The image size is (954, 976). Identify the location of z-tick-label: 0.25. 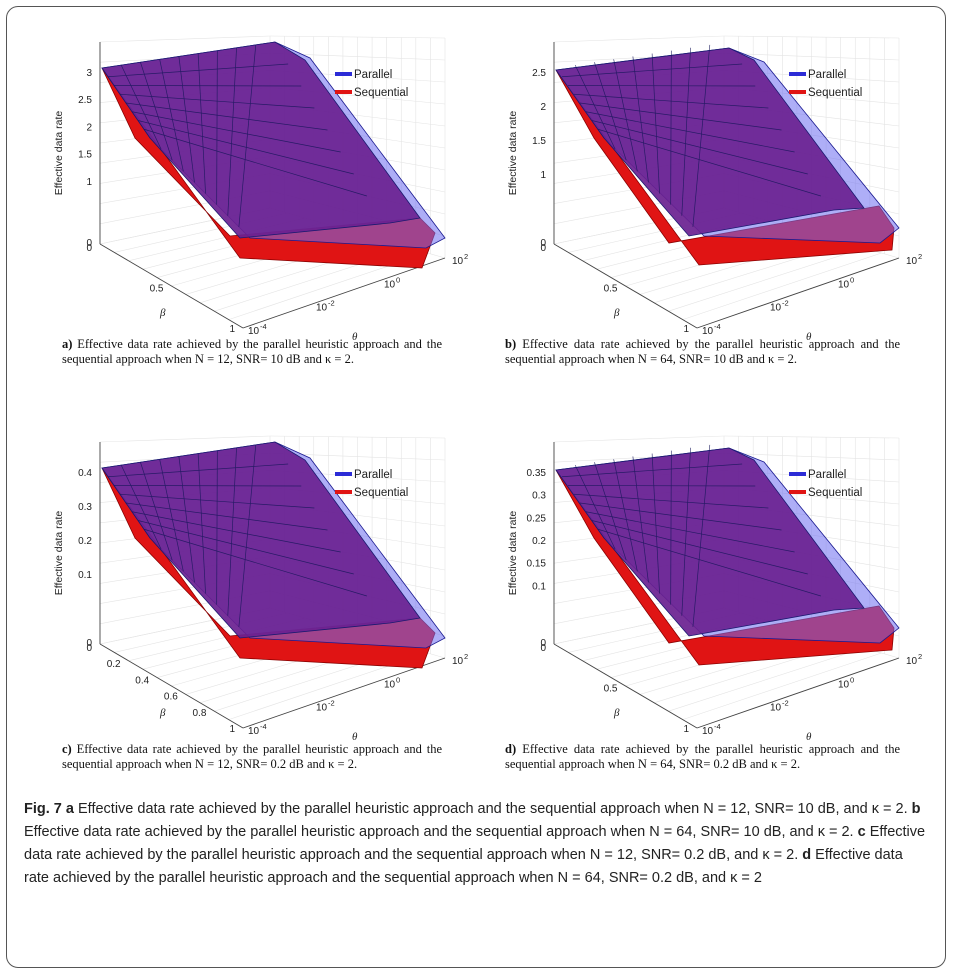
(537, 518).